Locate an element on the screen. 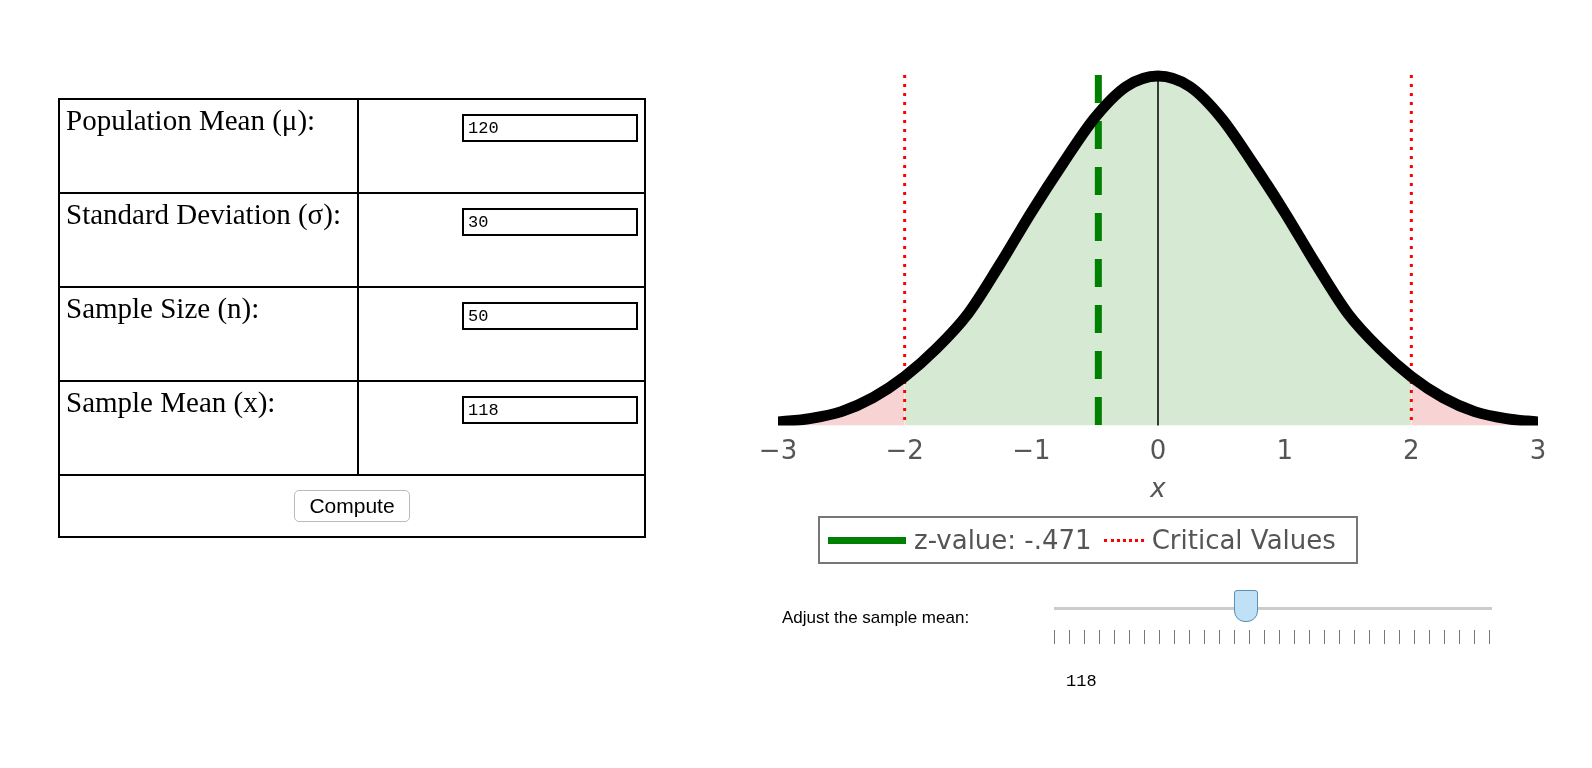  x-tick-label: −1 is located at coordinates (1031, 449).